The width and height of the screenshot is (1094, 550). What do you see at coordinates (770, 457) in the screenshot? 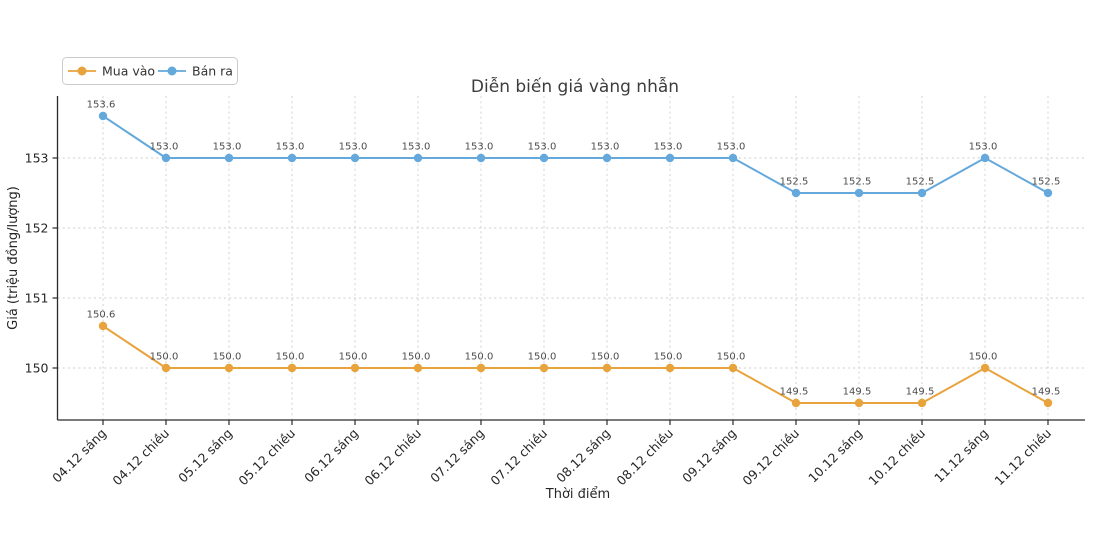
I see `x-tick-label: 09.12 chiều` at bounding box center [770, 457].